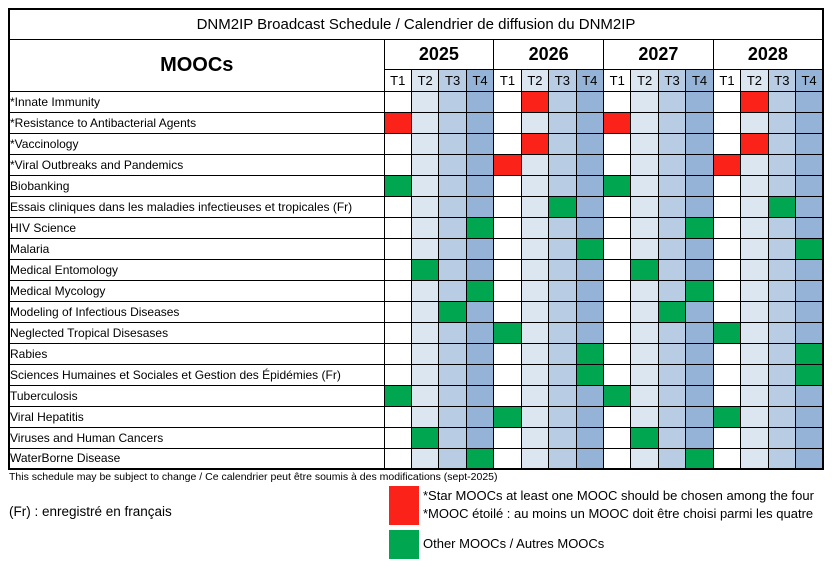  Describe the element at coordinates (196, 458) in the screenshot. I see `mooc-name: WaterBorne Disease` at that location.